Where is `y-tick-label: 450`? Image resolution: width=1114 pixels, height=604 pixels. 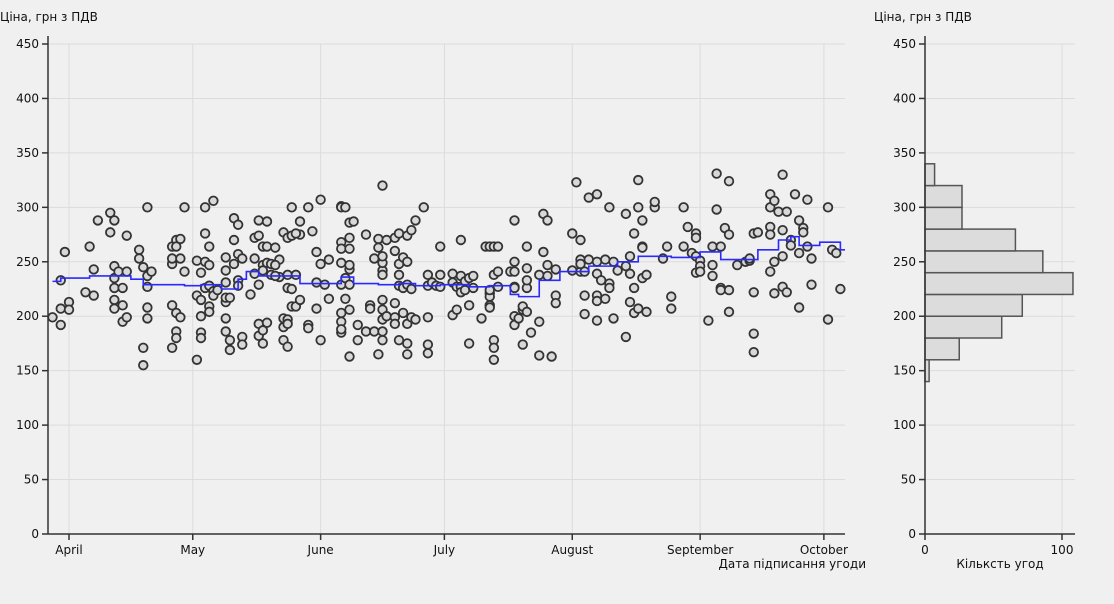
y-tick-label: 450 is located at coordinates (904, 44).